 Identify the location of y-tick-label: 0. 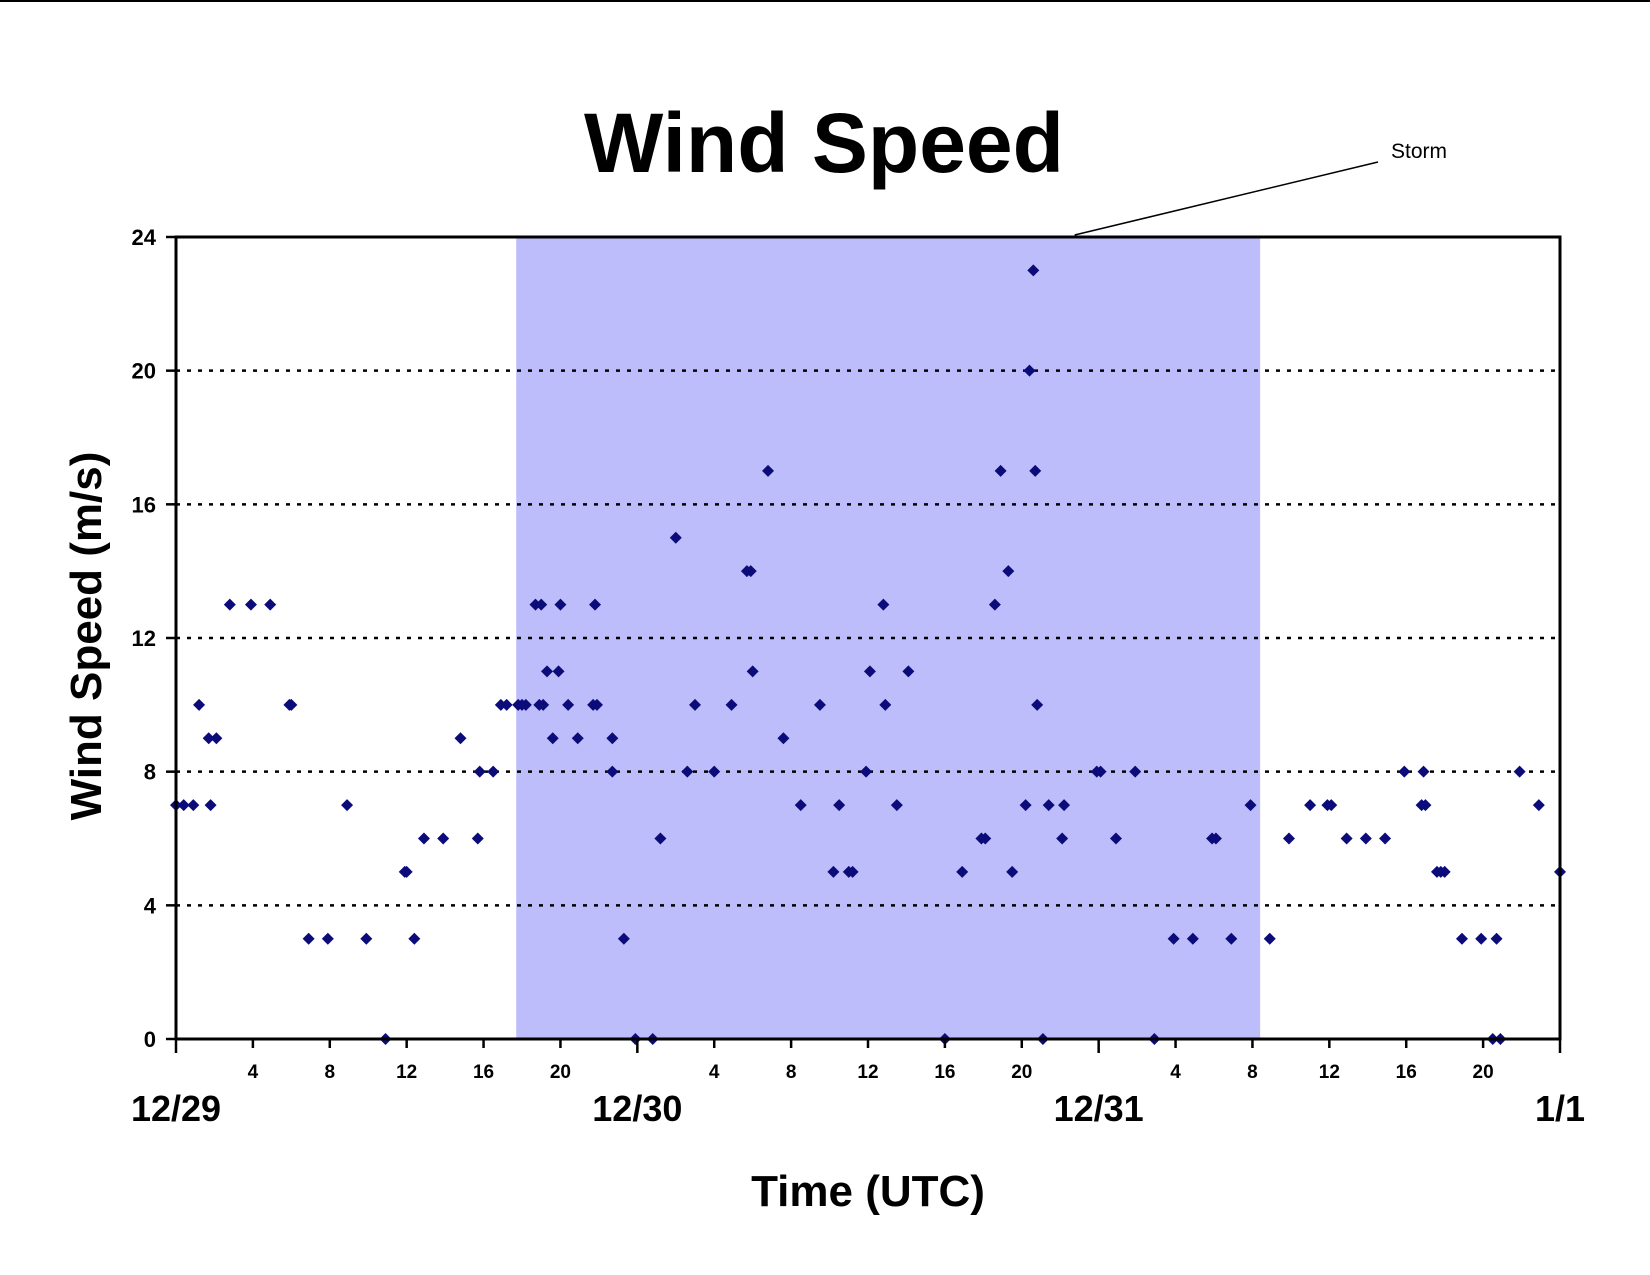
(150, 1039).